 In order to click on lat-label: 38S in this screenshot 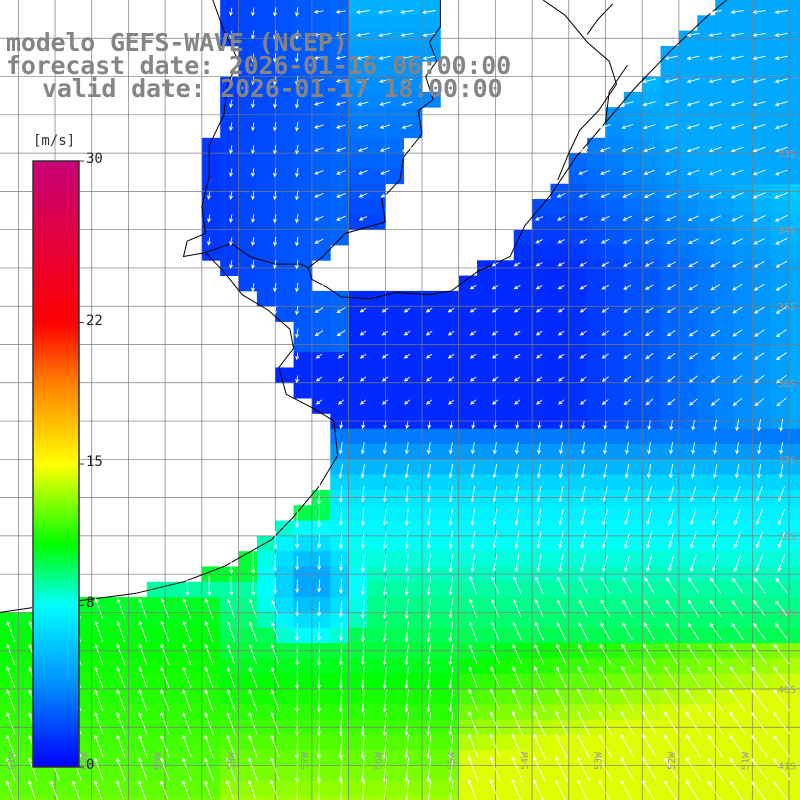, I will do `click(787, 537)`.